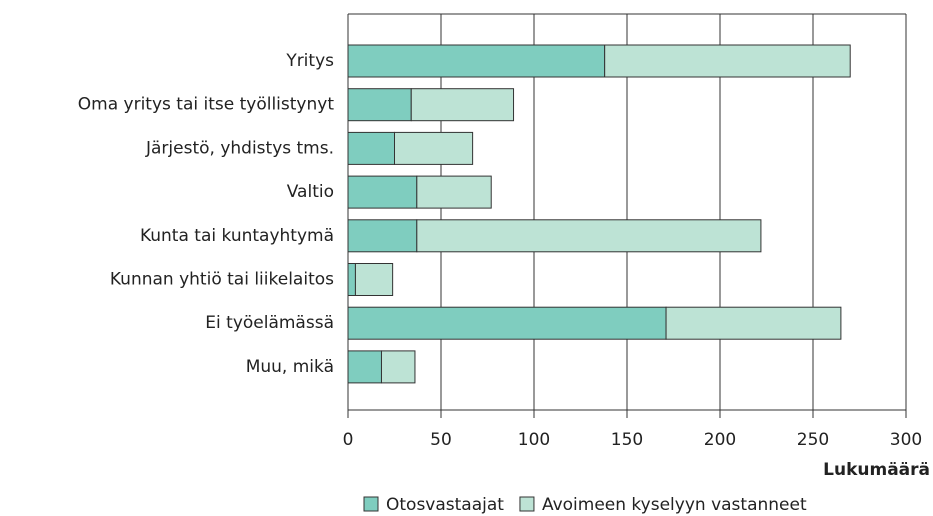 This screenshot has height=516, width=933. Describe the element at coordinates (627, 440) in the screenshot. I see `x-tick-label: 150` at that location.